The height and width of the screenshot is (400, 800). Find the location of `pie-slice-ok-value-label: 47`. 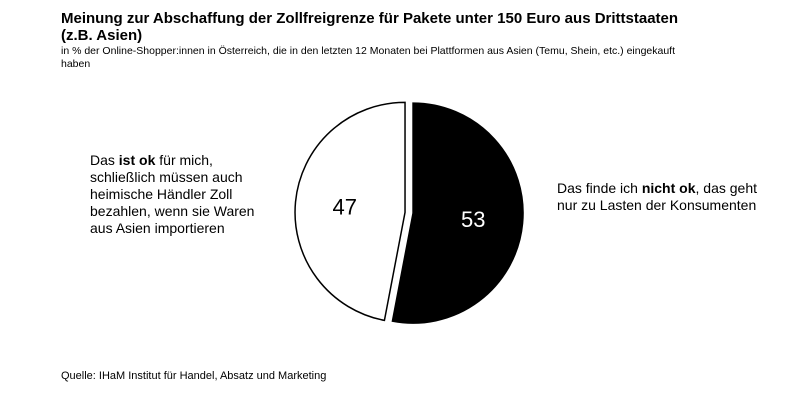

pie-slice-ok-value-label: 47 is located at coordinates (345, 207).